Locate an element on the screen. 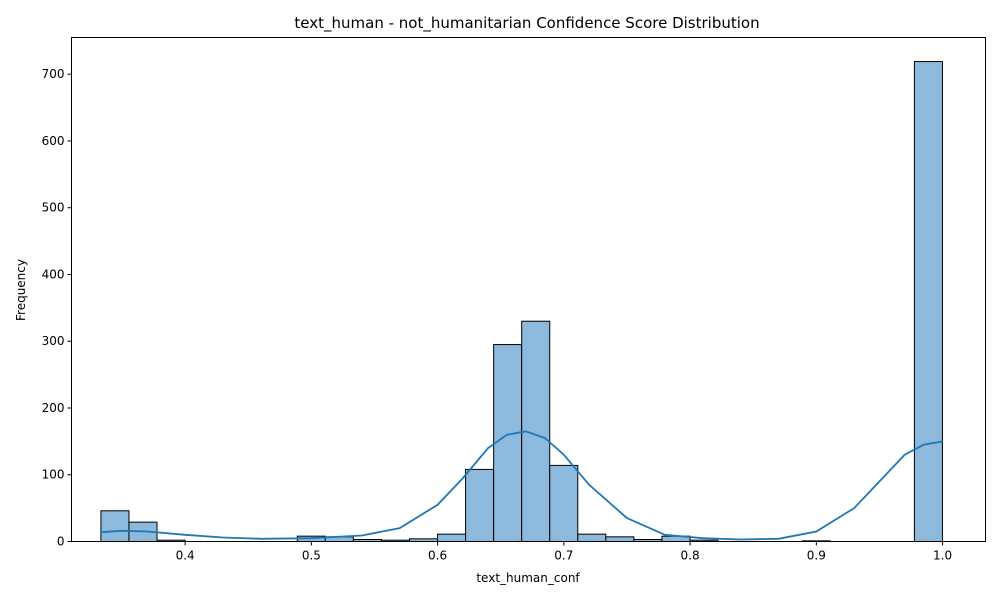 The height and width of the screenshot is (600, 1000). x-tick-label: 0.5 is located at coordinates (311, 556).